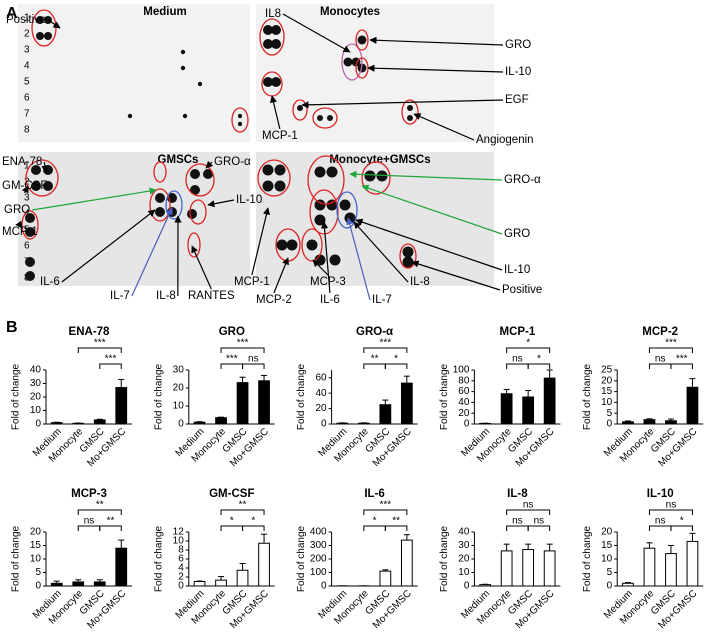  What do you see at coordinates (461, 370) in the screenshot?
I see `y-tick-label: 100` at bounding box center [461, 370].